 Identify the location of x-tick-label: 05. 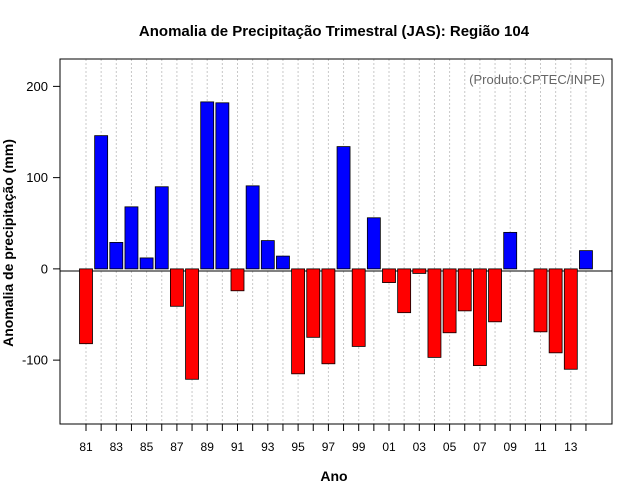
(450, 447).